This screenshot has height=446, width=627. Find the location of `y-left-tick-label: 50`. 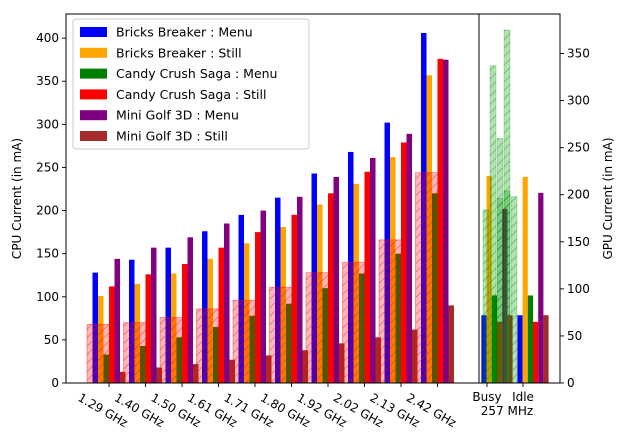

y-left-tick-label: 50 is located at coordinates (51, 340).